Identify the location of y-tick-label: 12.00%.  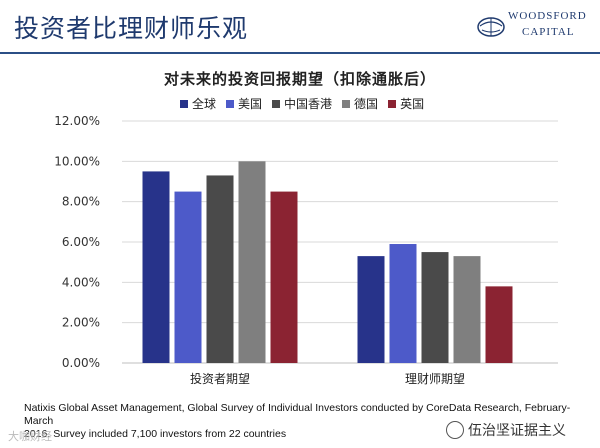
(77, 121).